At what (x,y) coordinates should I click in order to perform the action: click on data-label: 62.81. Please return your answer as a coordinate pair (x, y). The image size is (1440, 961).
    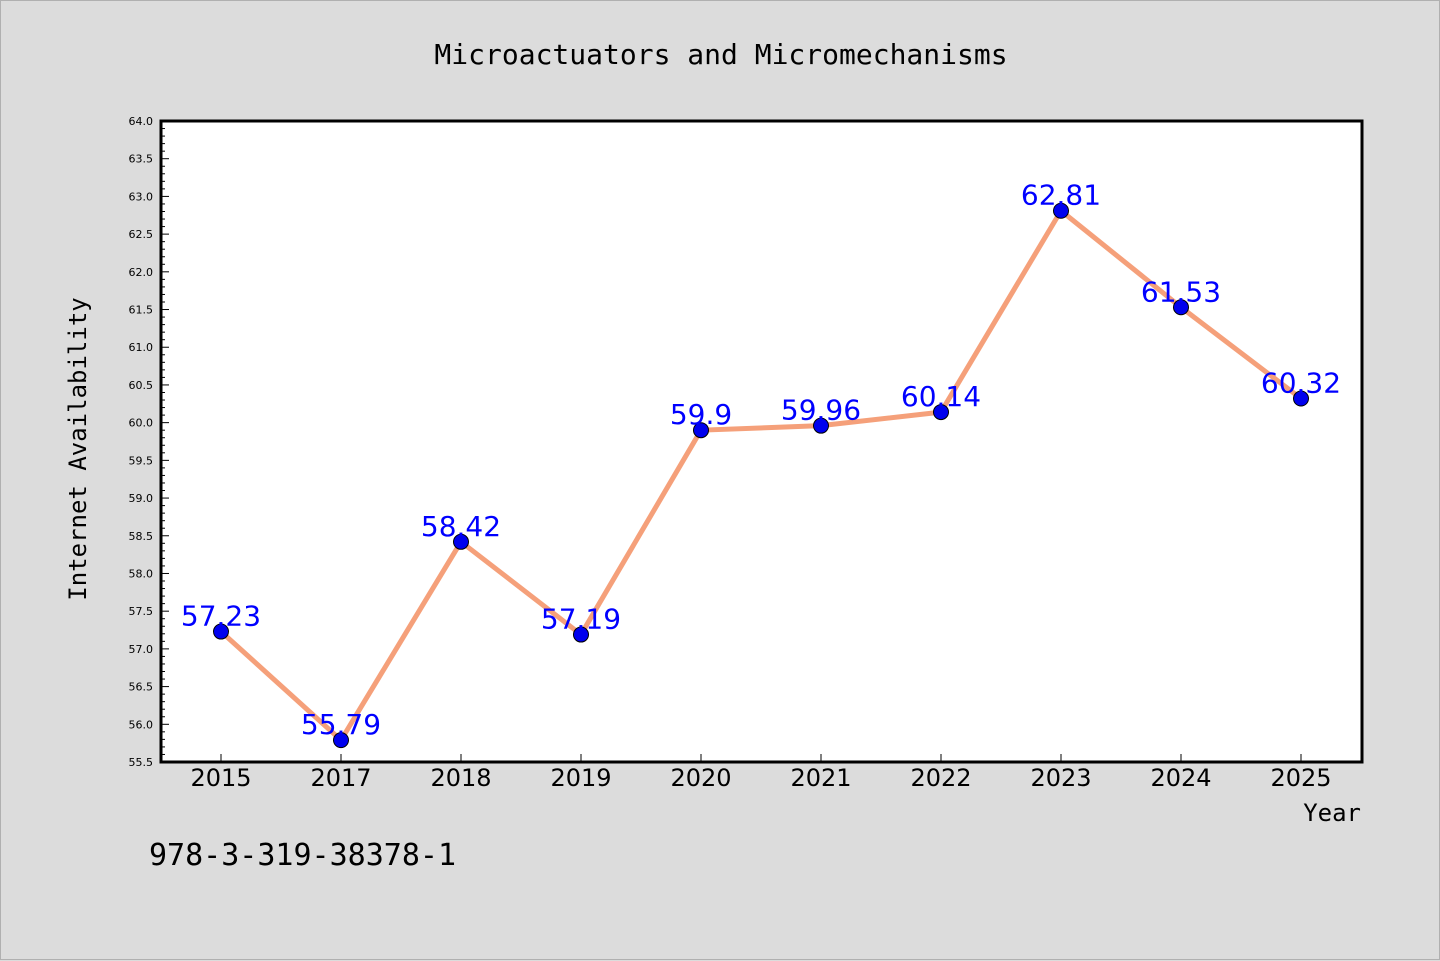
    Looking at the image, I should click on (1061, 195).